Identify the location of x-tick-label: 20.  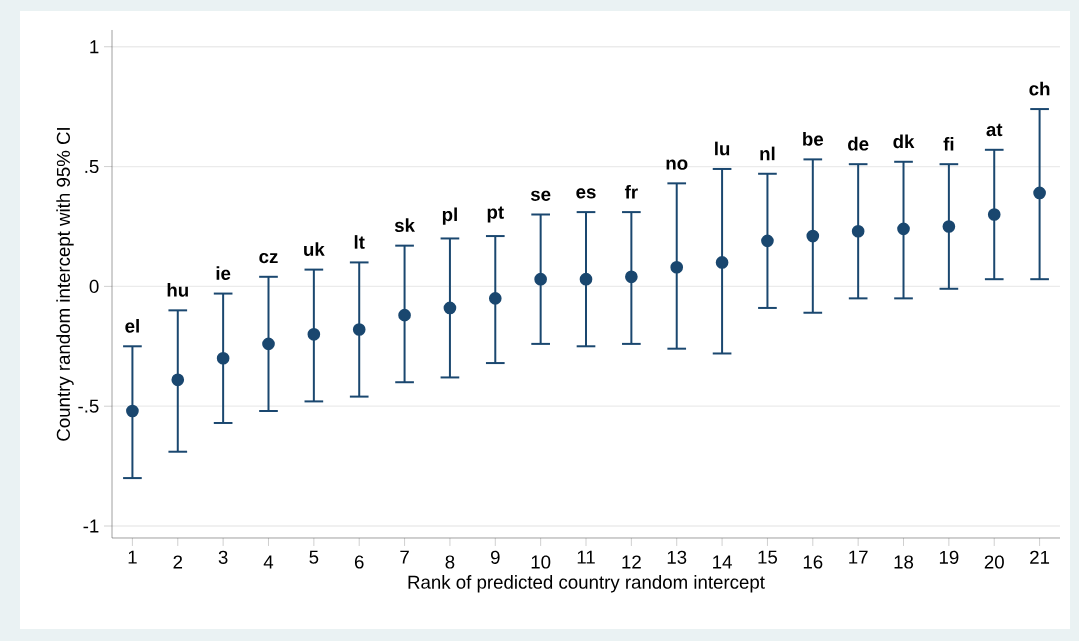
(994, 562).